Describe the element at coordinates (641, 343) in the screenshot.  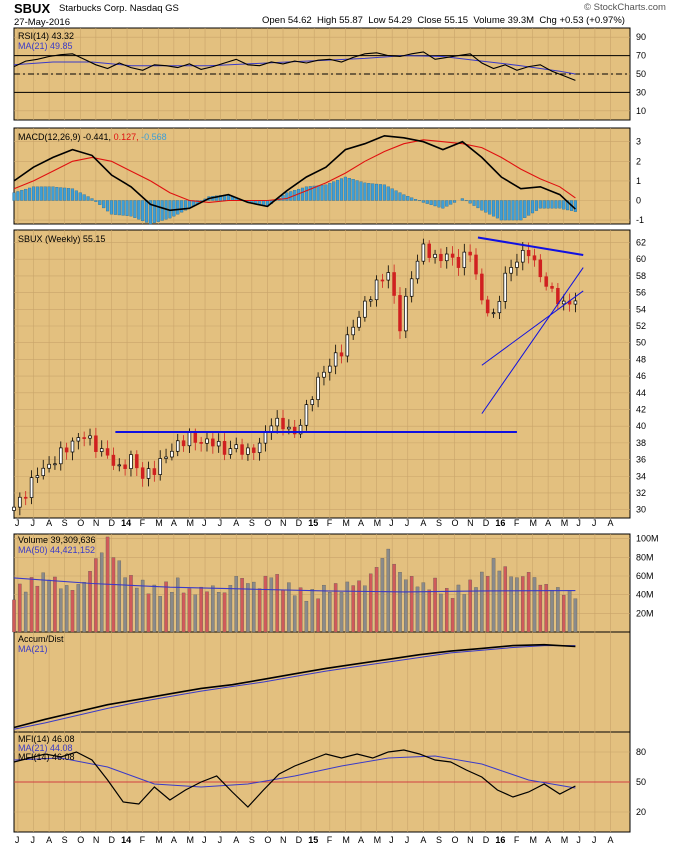
I see `y-tick-label: 50` at that location.